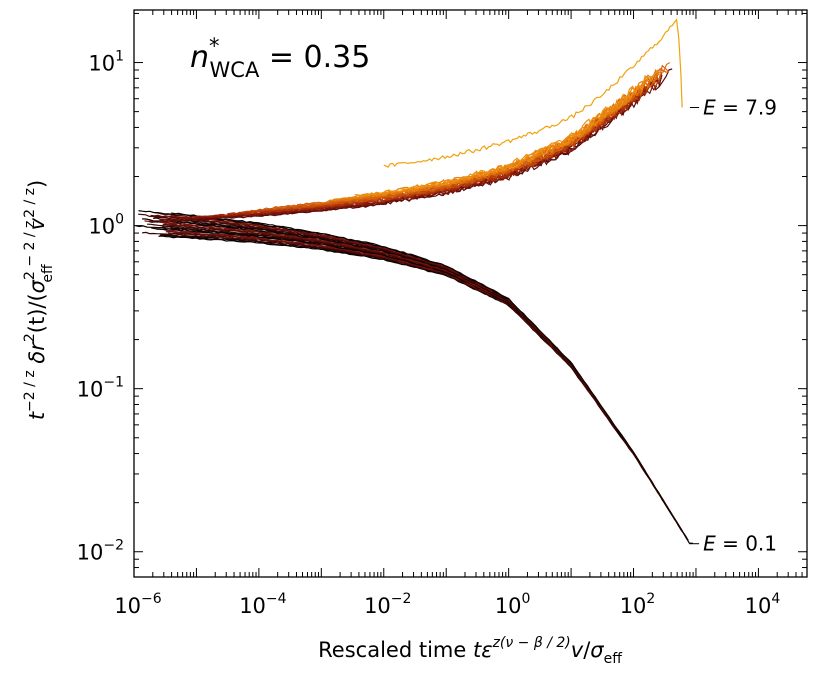  I want to click on x-tick-label: 10⁴, so click(763, 604).